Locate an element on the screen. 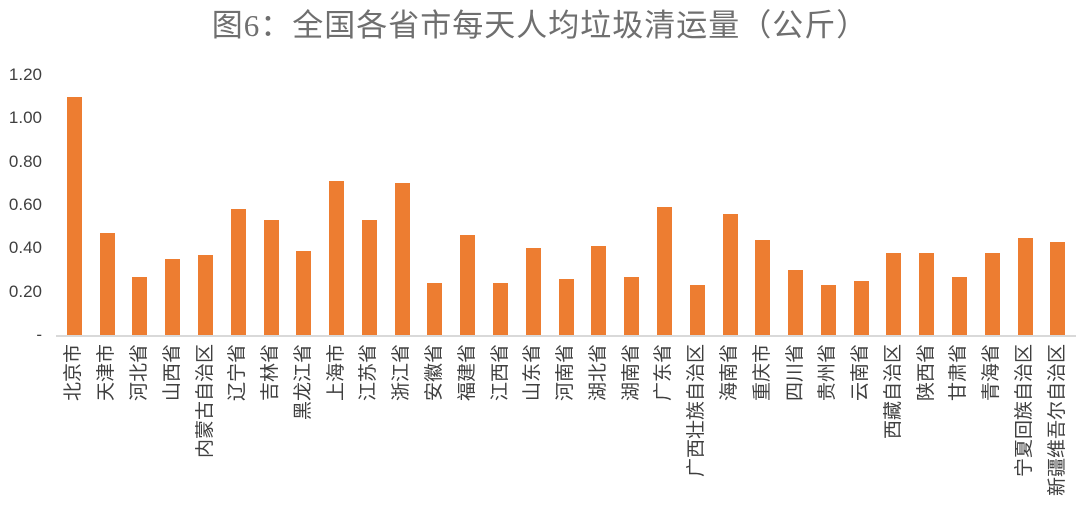  x-axis-label: 吉林省 is located at coordinates (271, 373).